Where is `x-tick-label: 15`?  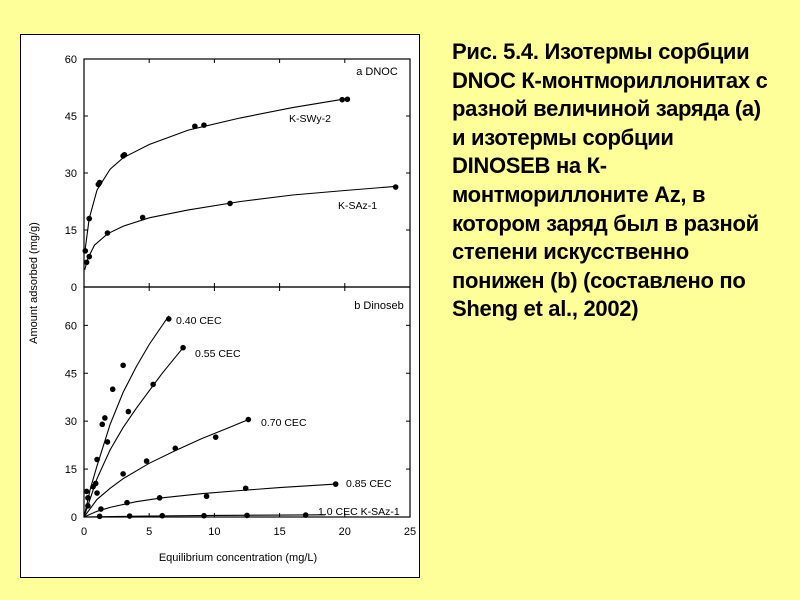
x-tick-label: 15 is located at coordinates (279, 532).